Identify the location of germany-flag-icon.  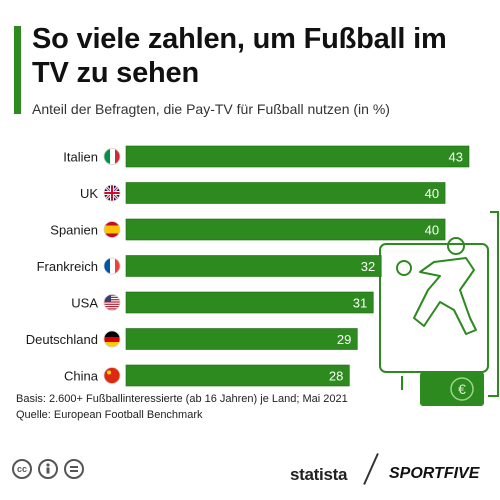
(112, 339).